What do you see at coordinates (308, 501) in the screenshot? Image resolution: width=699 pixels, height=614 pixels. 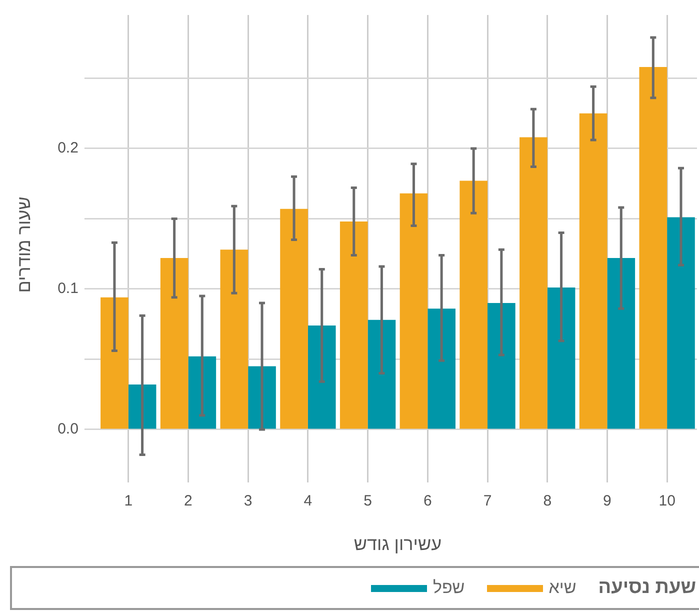 I see `x-tick-label: 4` at bounding box center [308, 501].